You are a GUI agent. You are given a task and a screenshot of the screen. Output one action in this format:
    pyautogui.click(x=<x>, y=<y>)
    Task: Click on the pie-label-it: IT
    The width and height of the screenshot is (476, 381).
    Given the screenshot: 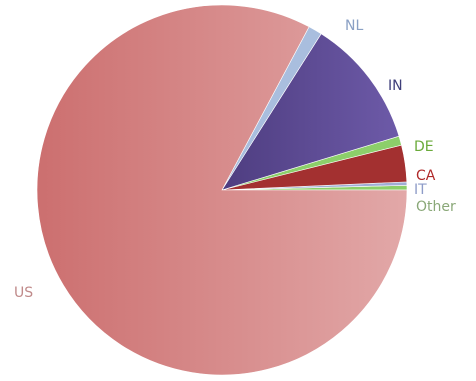 What is the action you would take?
    pyautogui.click(x=420, y=190)
    